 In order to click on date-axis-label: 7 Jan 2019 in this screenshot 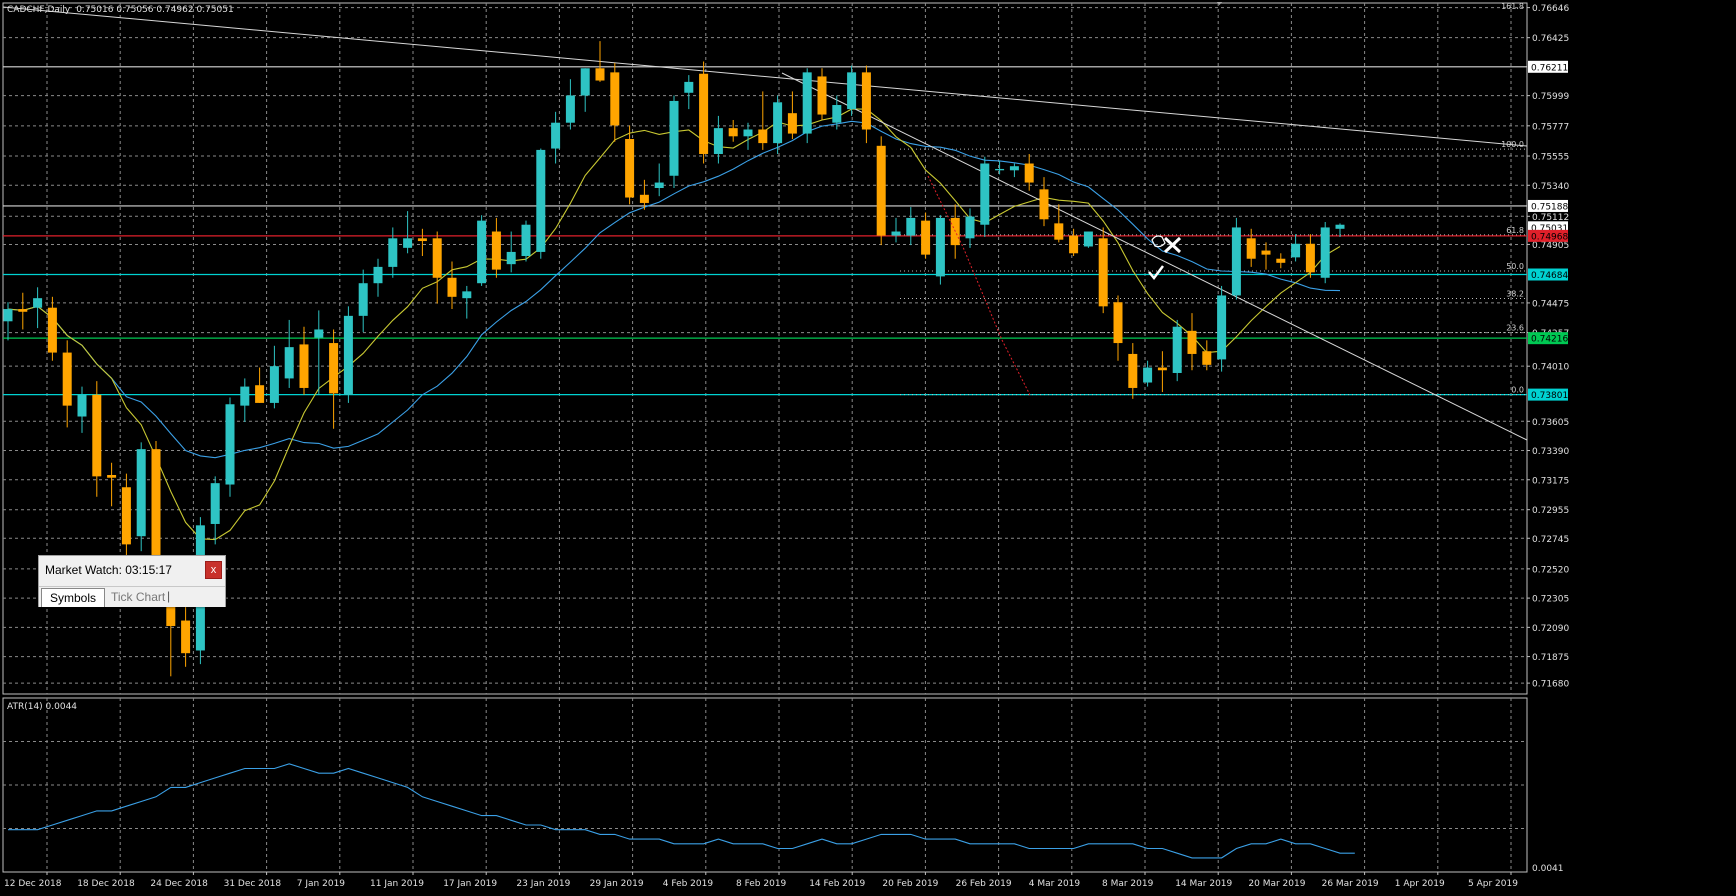, I will do `click(321, 884)`.